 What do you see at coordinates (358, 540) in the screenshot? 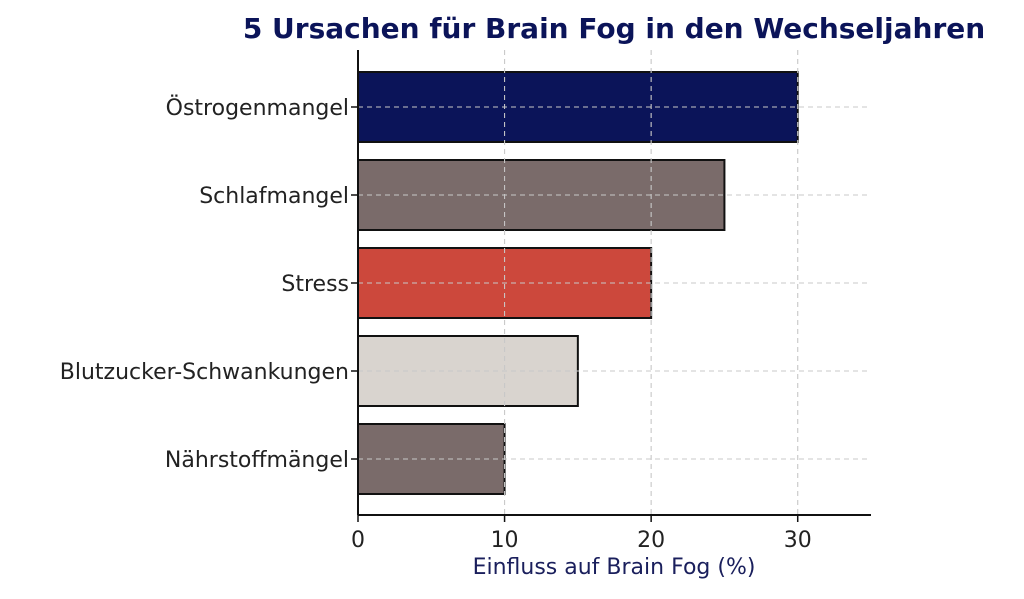
I see `x-tick-label: 0` at bounding box center [358, 540].